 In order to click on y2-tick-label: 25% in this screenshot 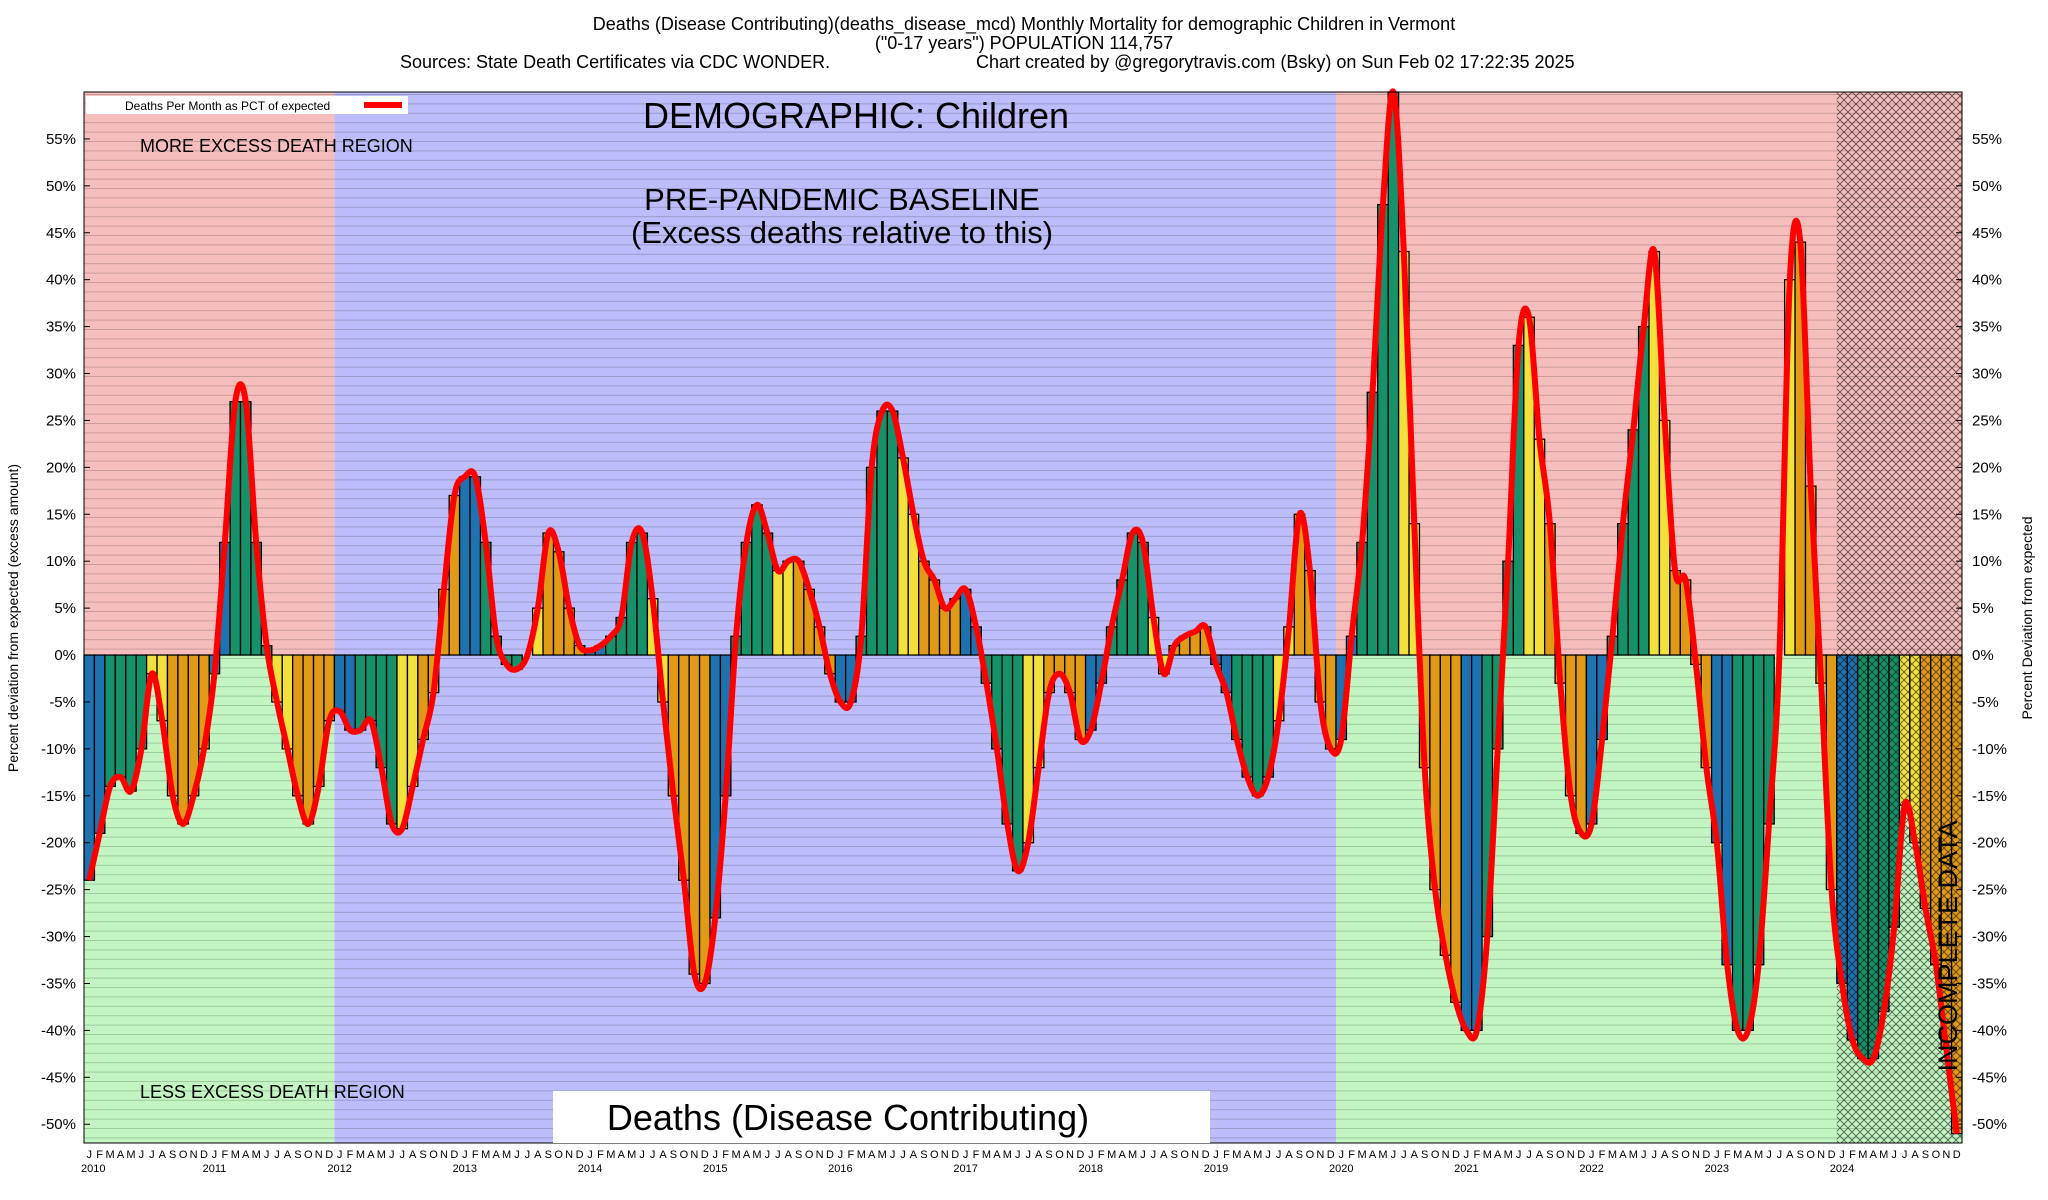, I will do `click(1987, 420)`.